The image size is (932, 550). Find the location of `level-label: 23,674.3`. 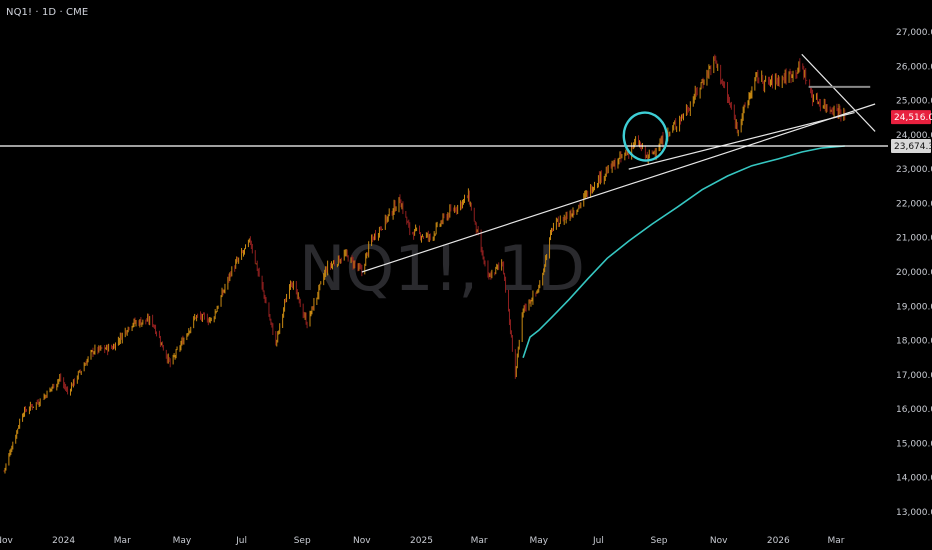

level-label: 23,674.3 is located at coordinates (913, 147).